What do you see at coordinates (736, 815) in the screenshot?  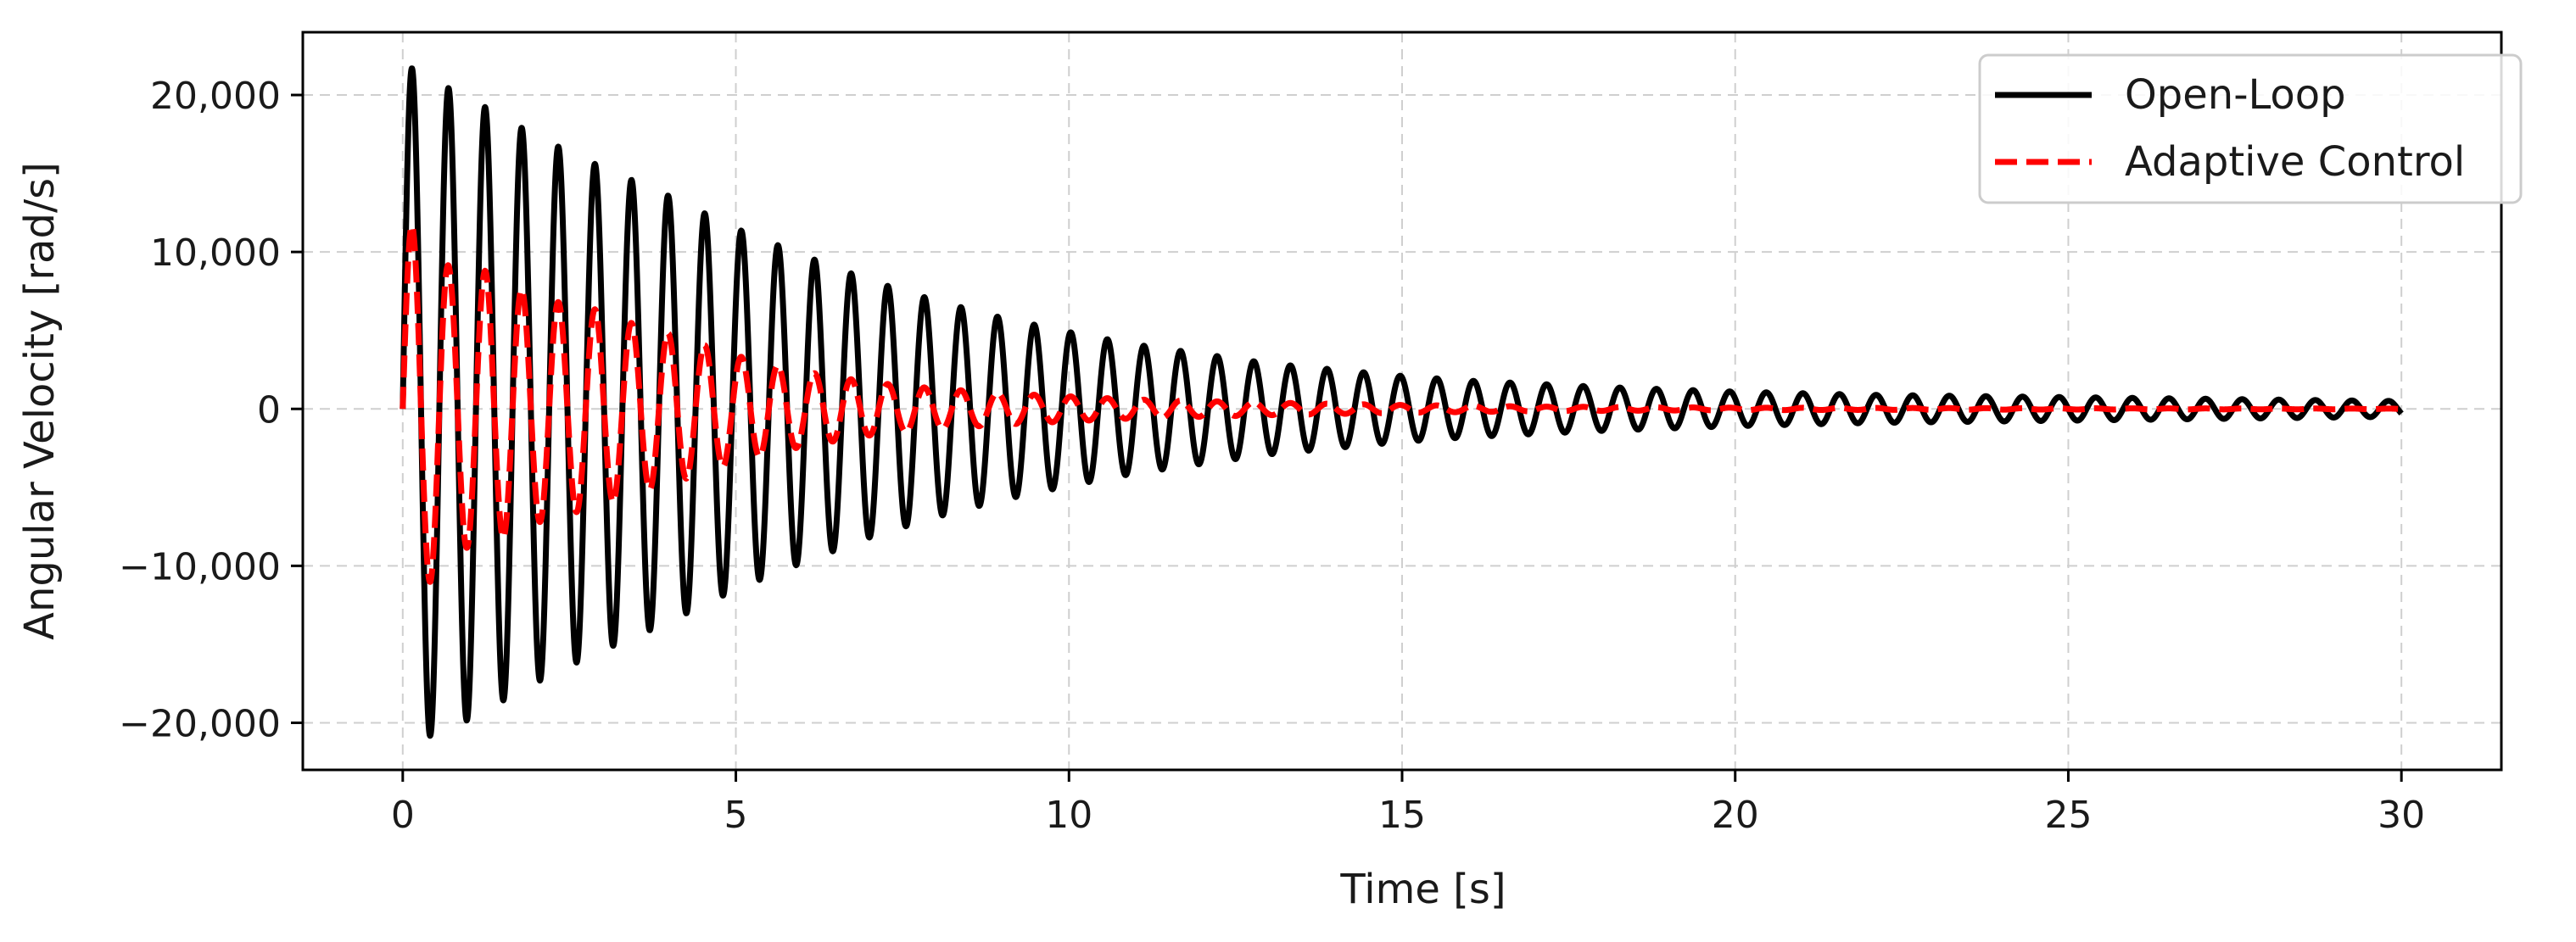 I see `x-tick-label: 5` at bounding box center [736, 815].